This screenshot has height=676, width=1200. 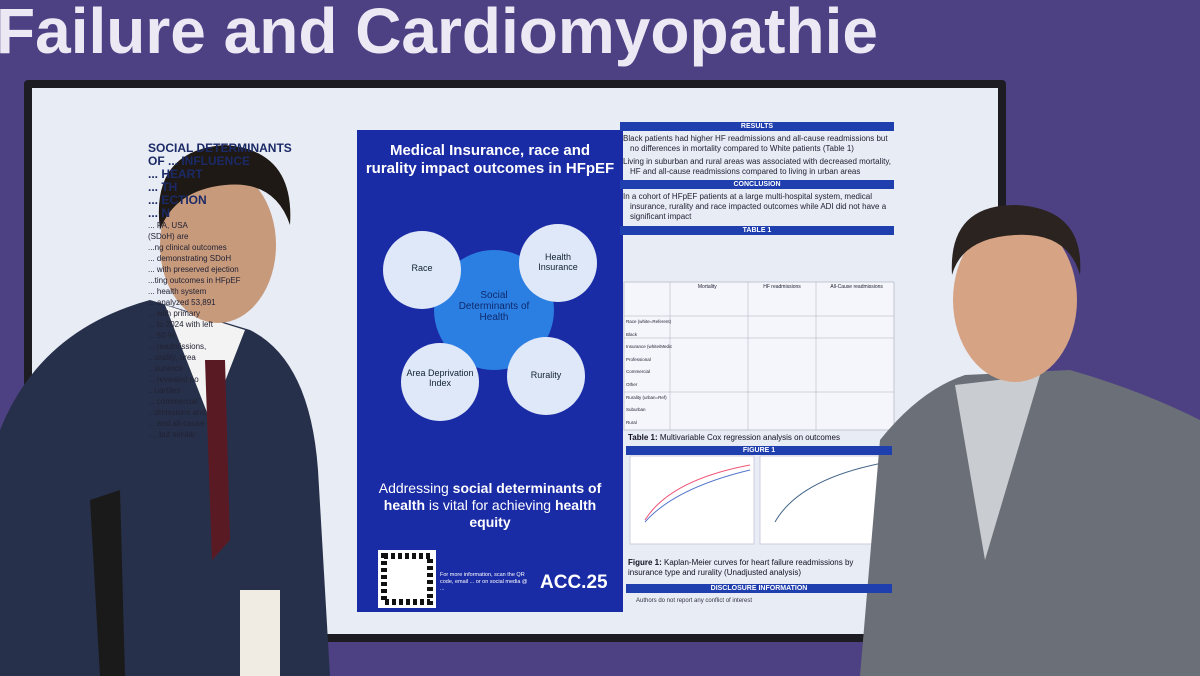 I want to click on text-fragment: ... and all-cause, so click(x=176, y=423).